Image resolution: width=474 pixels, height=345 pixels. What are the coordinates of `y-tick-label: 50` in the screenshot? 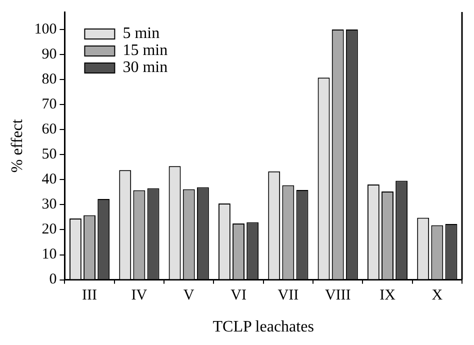 It's located at (49, 154).